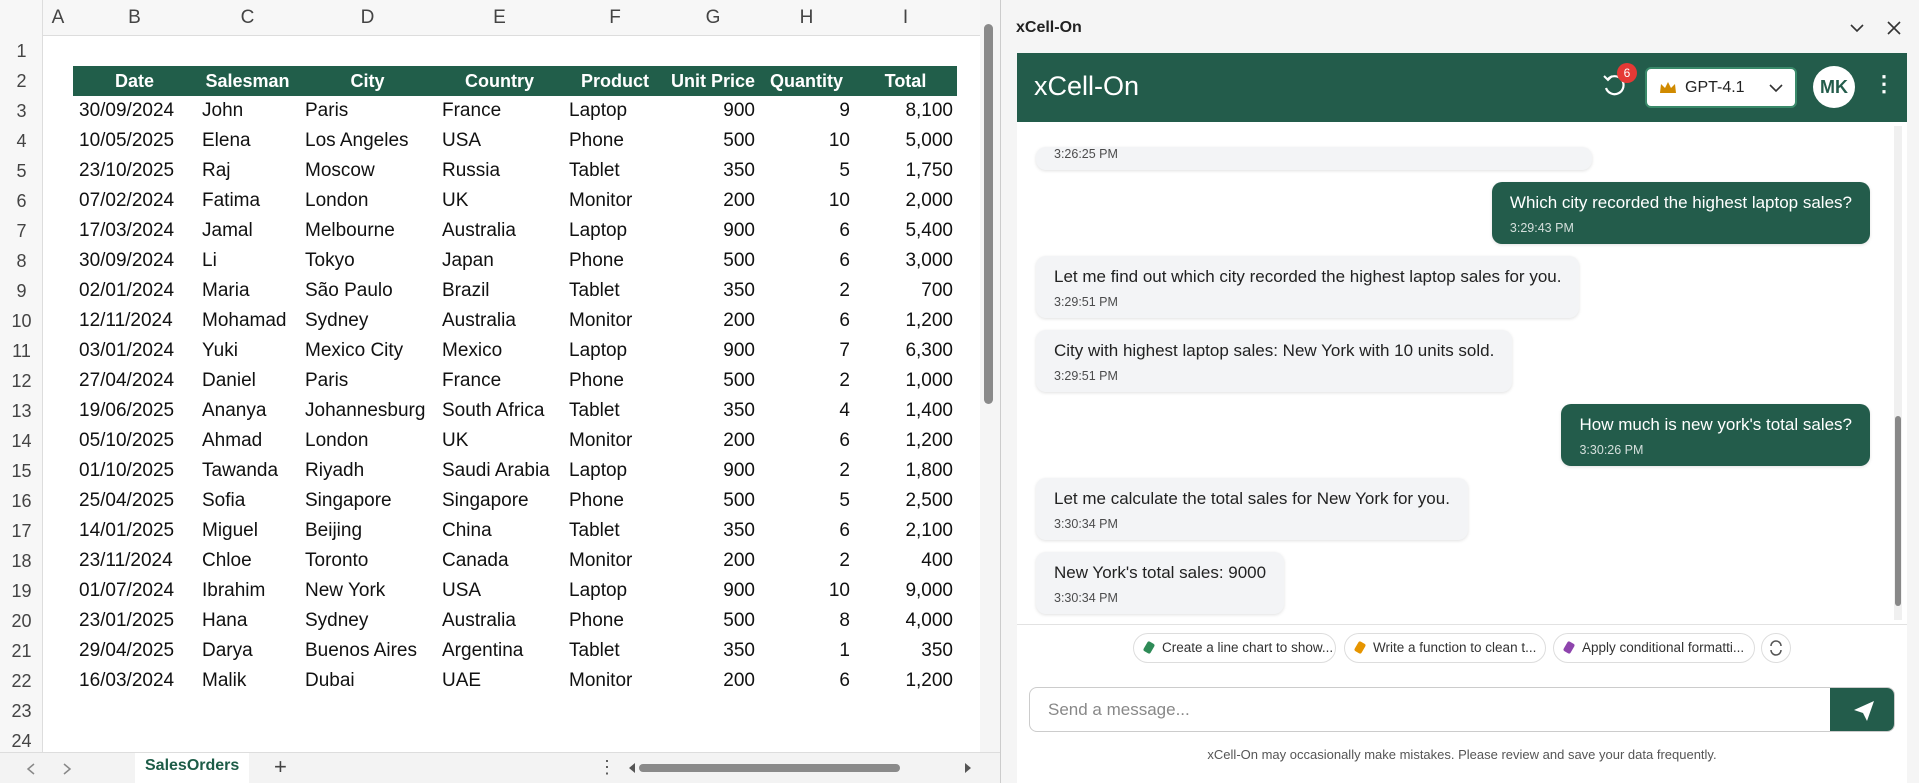 The width and height of the screenshot is (1919, 783). Describe the element at coordinates (209, 260) in the screenshot. I see `cell: Li` at that location.